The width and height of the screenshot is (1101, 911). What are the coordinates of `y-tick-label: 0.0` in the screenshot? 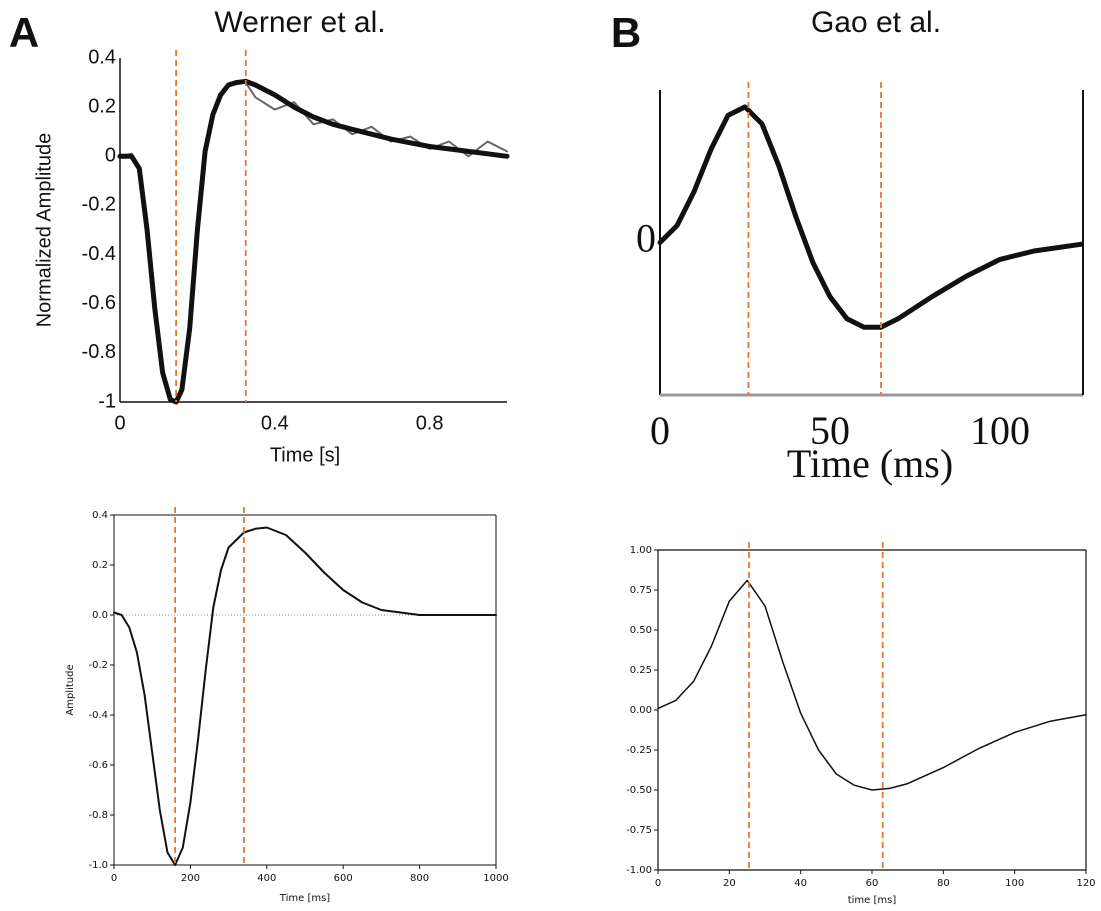 It's located at (100, 615).